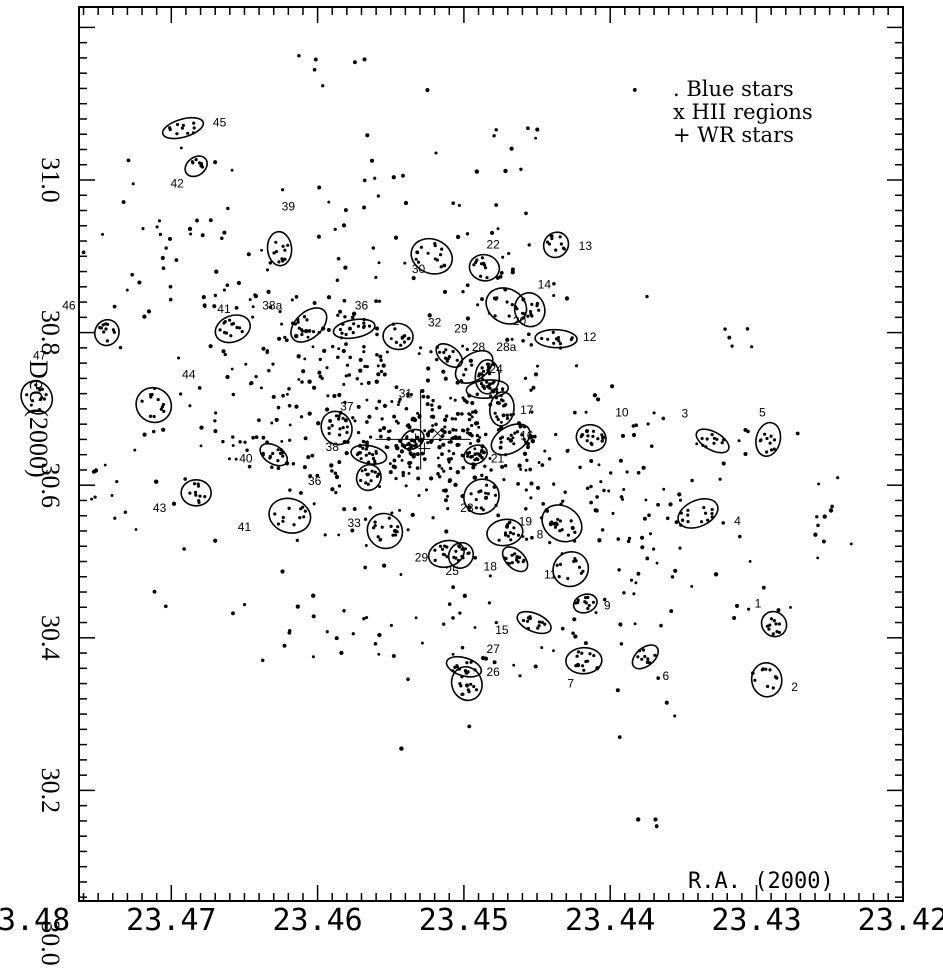 The height and width of the screenshot is (975, 943). What do you see at coordinates (422, 558) in the screenshot?
I see `region-label: 29` at bounding box center [422, 558].